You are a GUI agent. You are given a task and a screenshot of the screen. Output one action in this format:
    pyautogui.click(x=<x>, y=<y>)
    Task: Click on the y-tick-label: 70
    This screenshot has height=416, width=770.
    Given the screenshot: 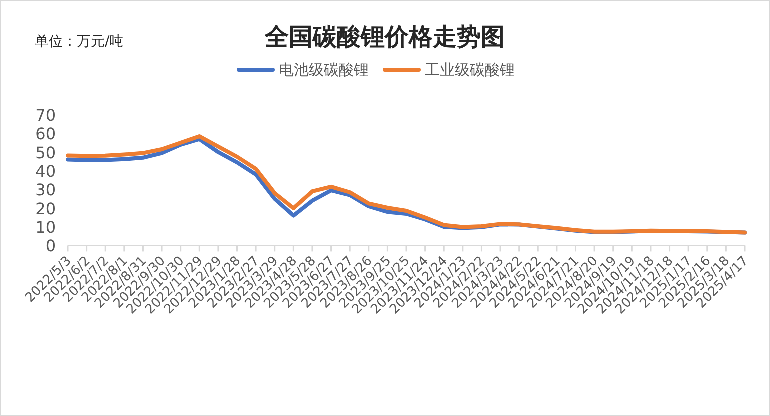 What is the action you would take?
    pyautogui.click(x=46, y=115)
    